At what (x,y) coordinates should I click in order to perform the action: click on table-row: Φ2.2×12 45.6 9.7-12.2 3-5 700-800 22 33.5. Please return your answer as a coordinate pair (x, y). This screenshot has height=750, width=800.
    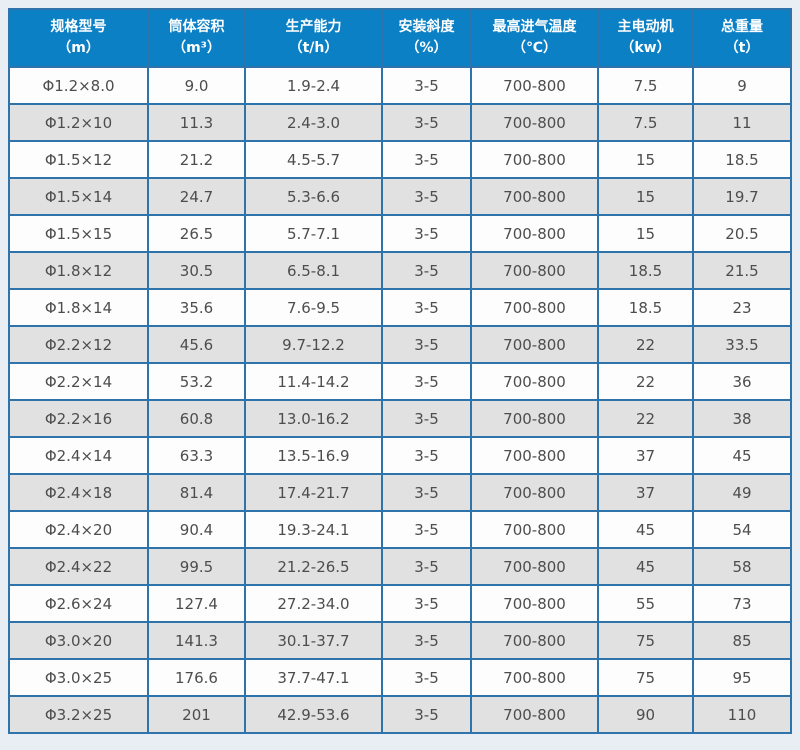
    Looking at the image, I should click on (400, 344).